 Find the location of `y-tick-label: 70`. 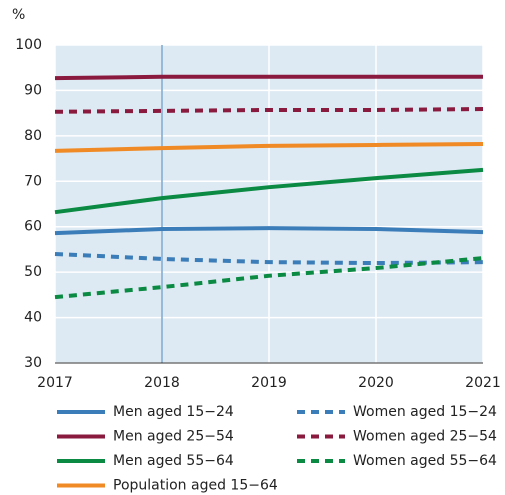

y-tick-label: 70 is located at coordinates (33, 181).